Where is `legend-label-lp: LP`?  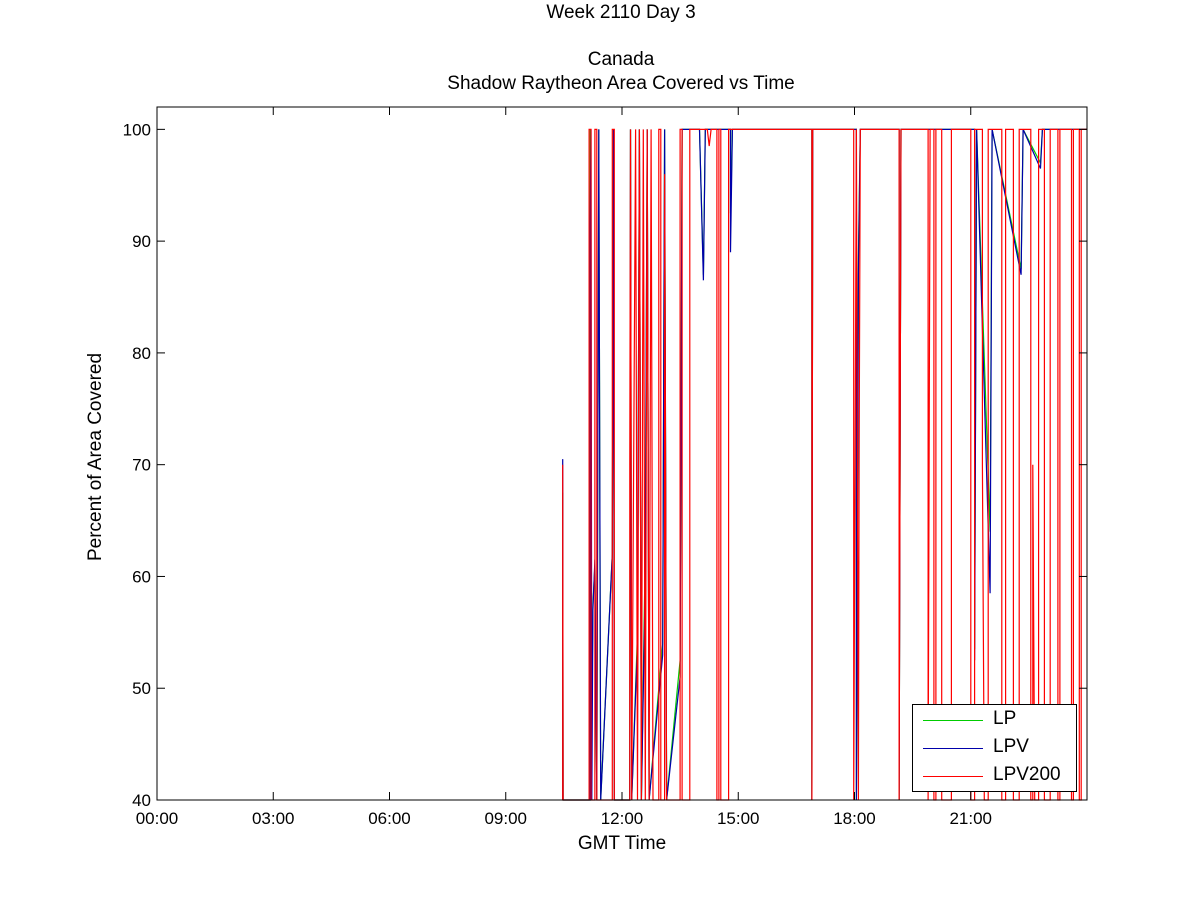 legend-label-lp: LP is located at coordinates (1005, 718).